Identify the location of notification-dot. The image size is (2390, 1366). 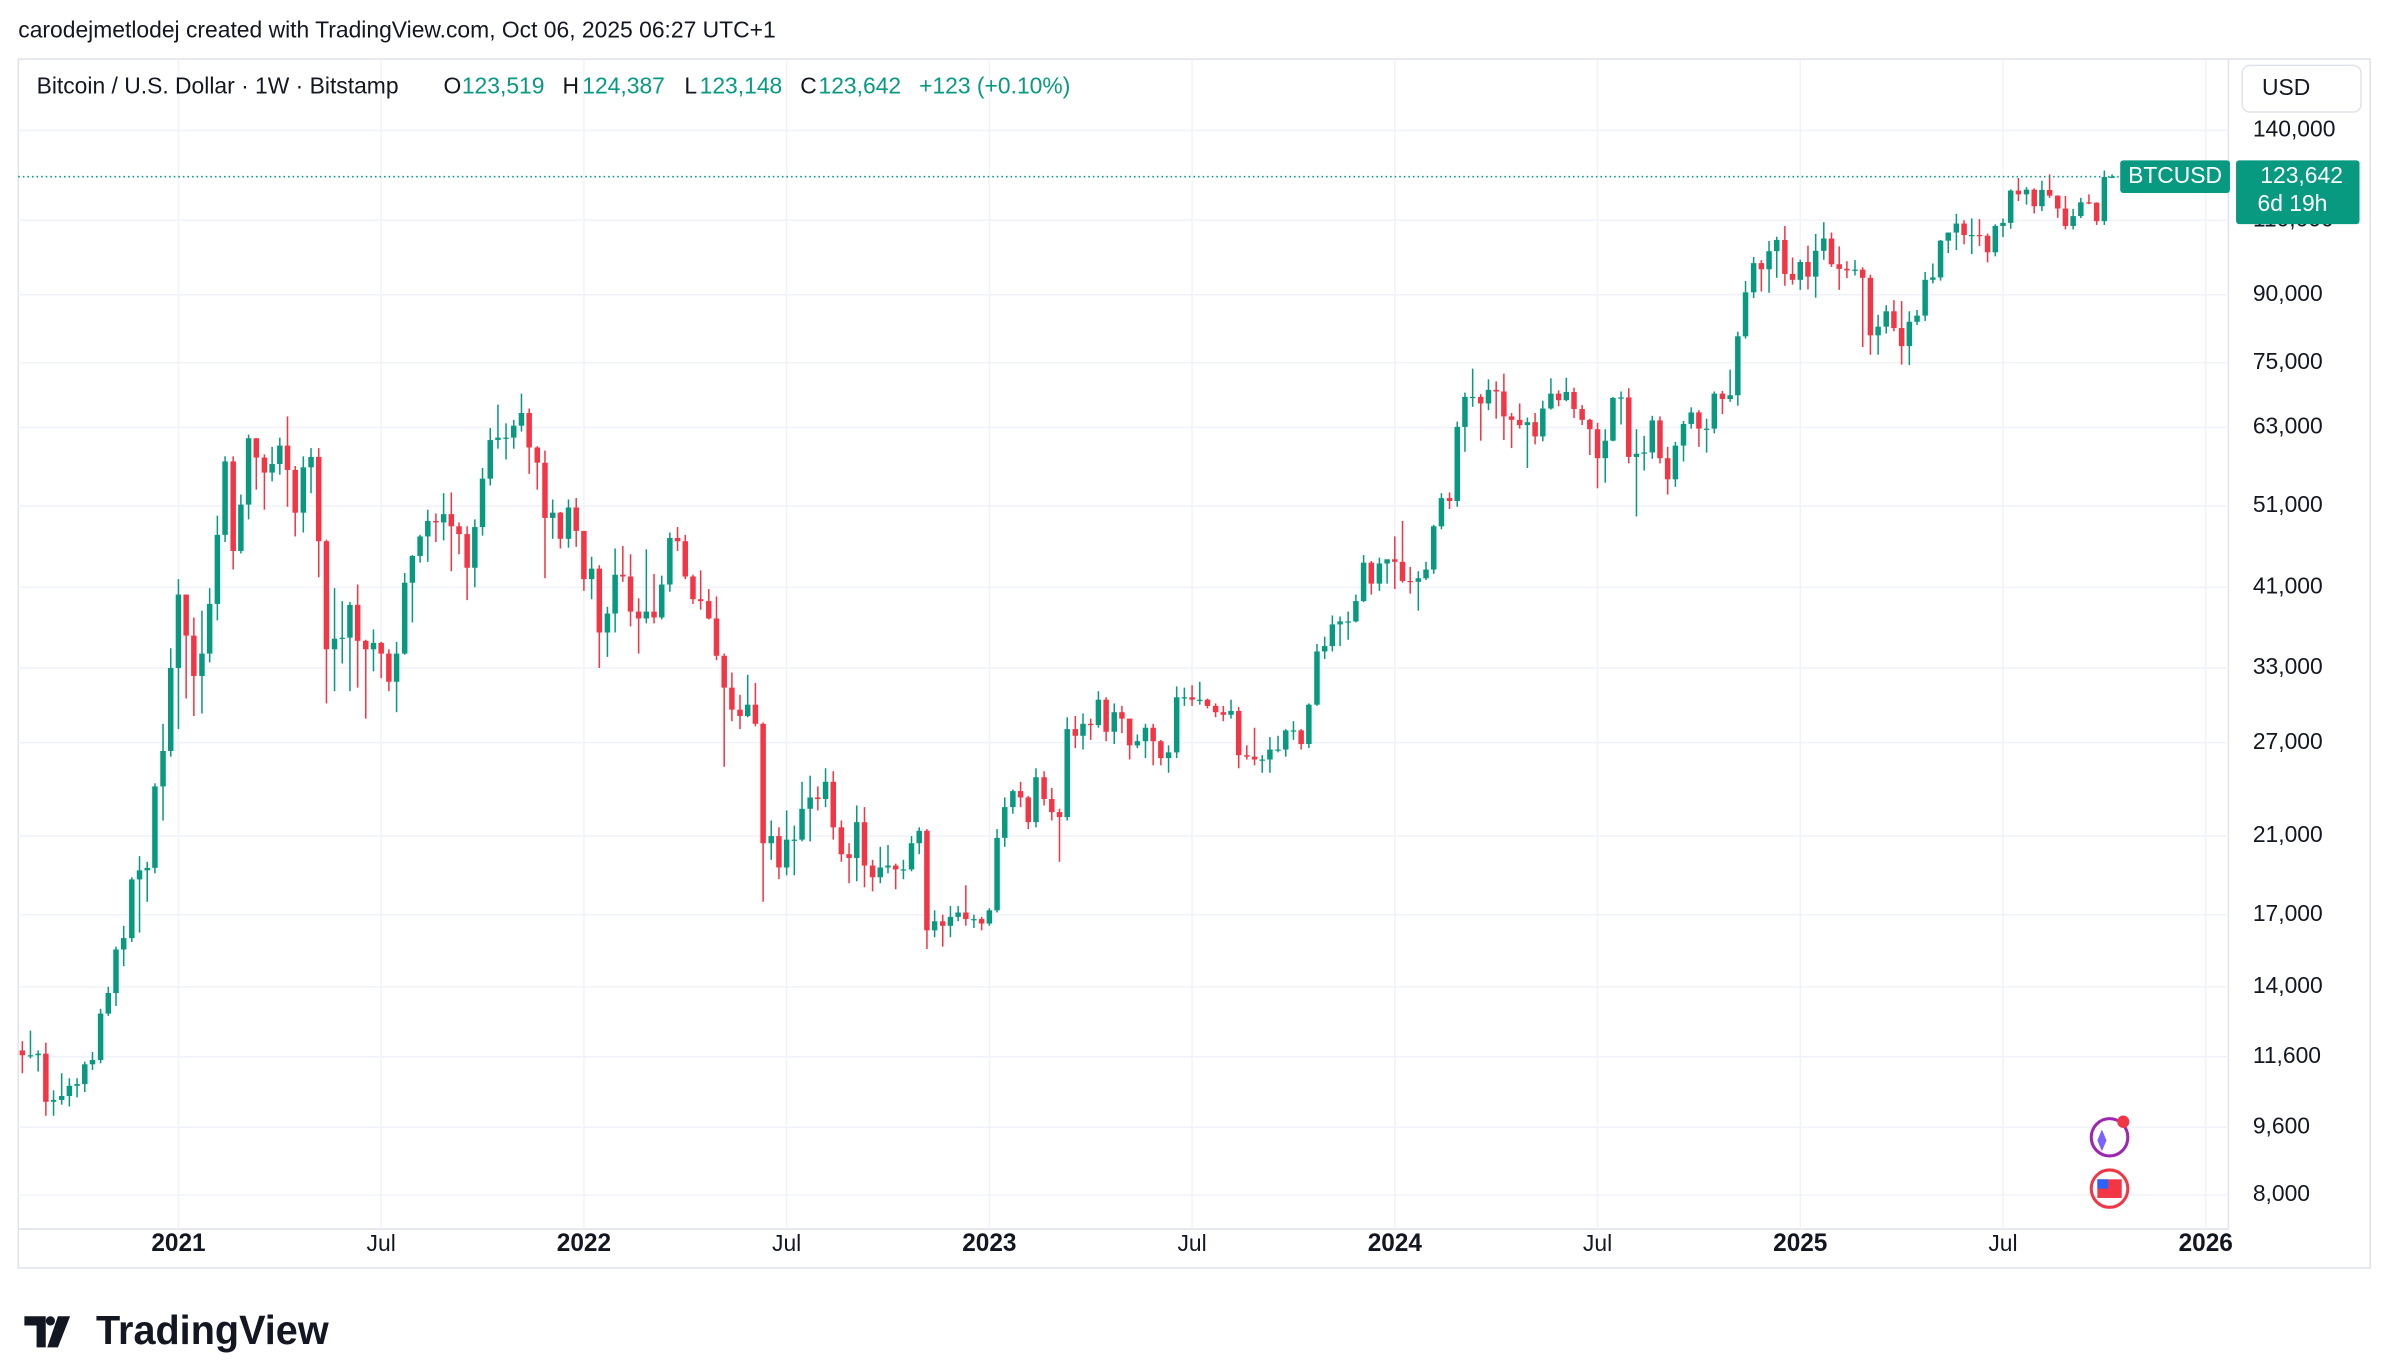
(2123, 1121).